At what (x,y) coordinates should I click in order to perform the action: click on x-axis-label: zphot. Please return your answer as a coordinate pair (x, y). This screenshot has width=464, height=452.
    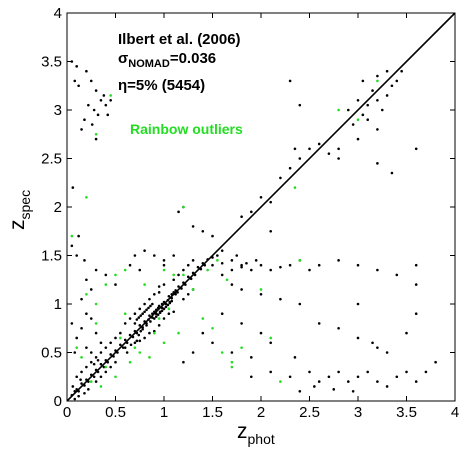
    Looking at the image, I should click on (256, 433).